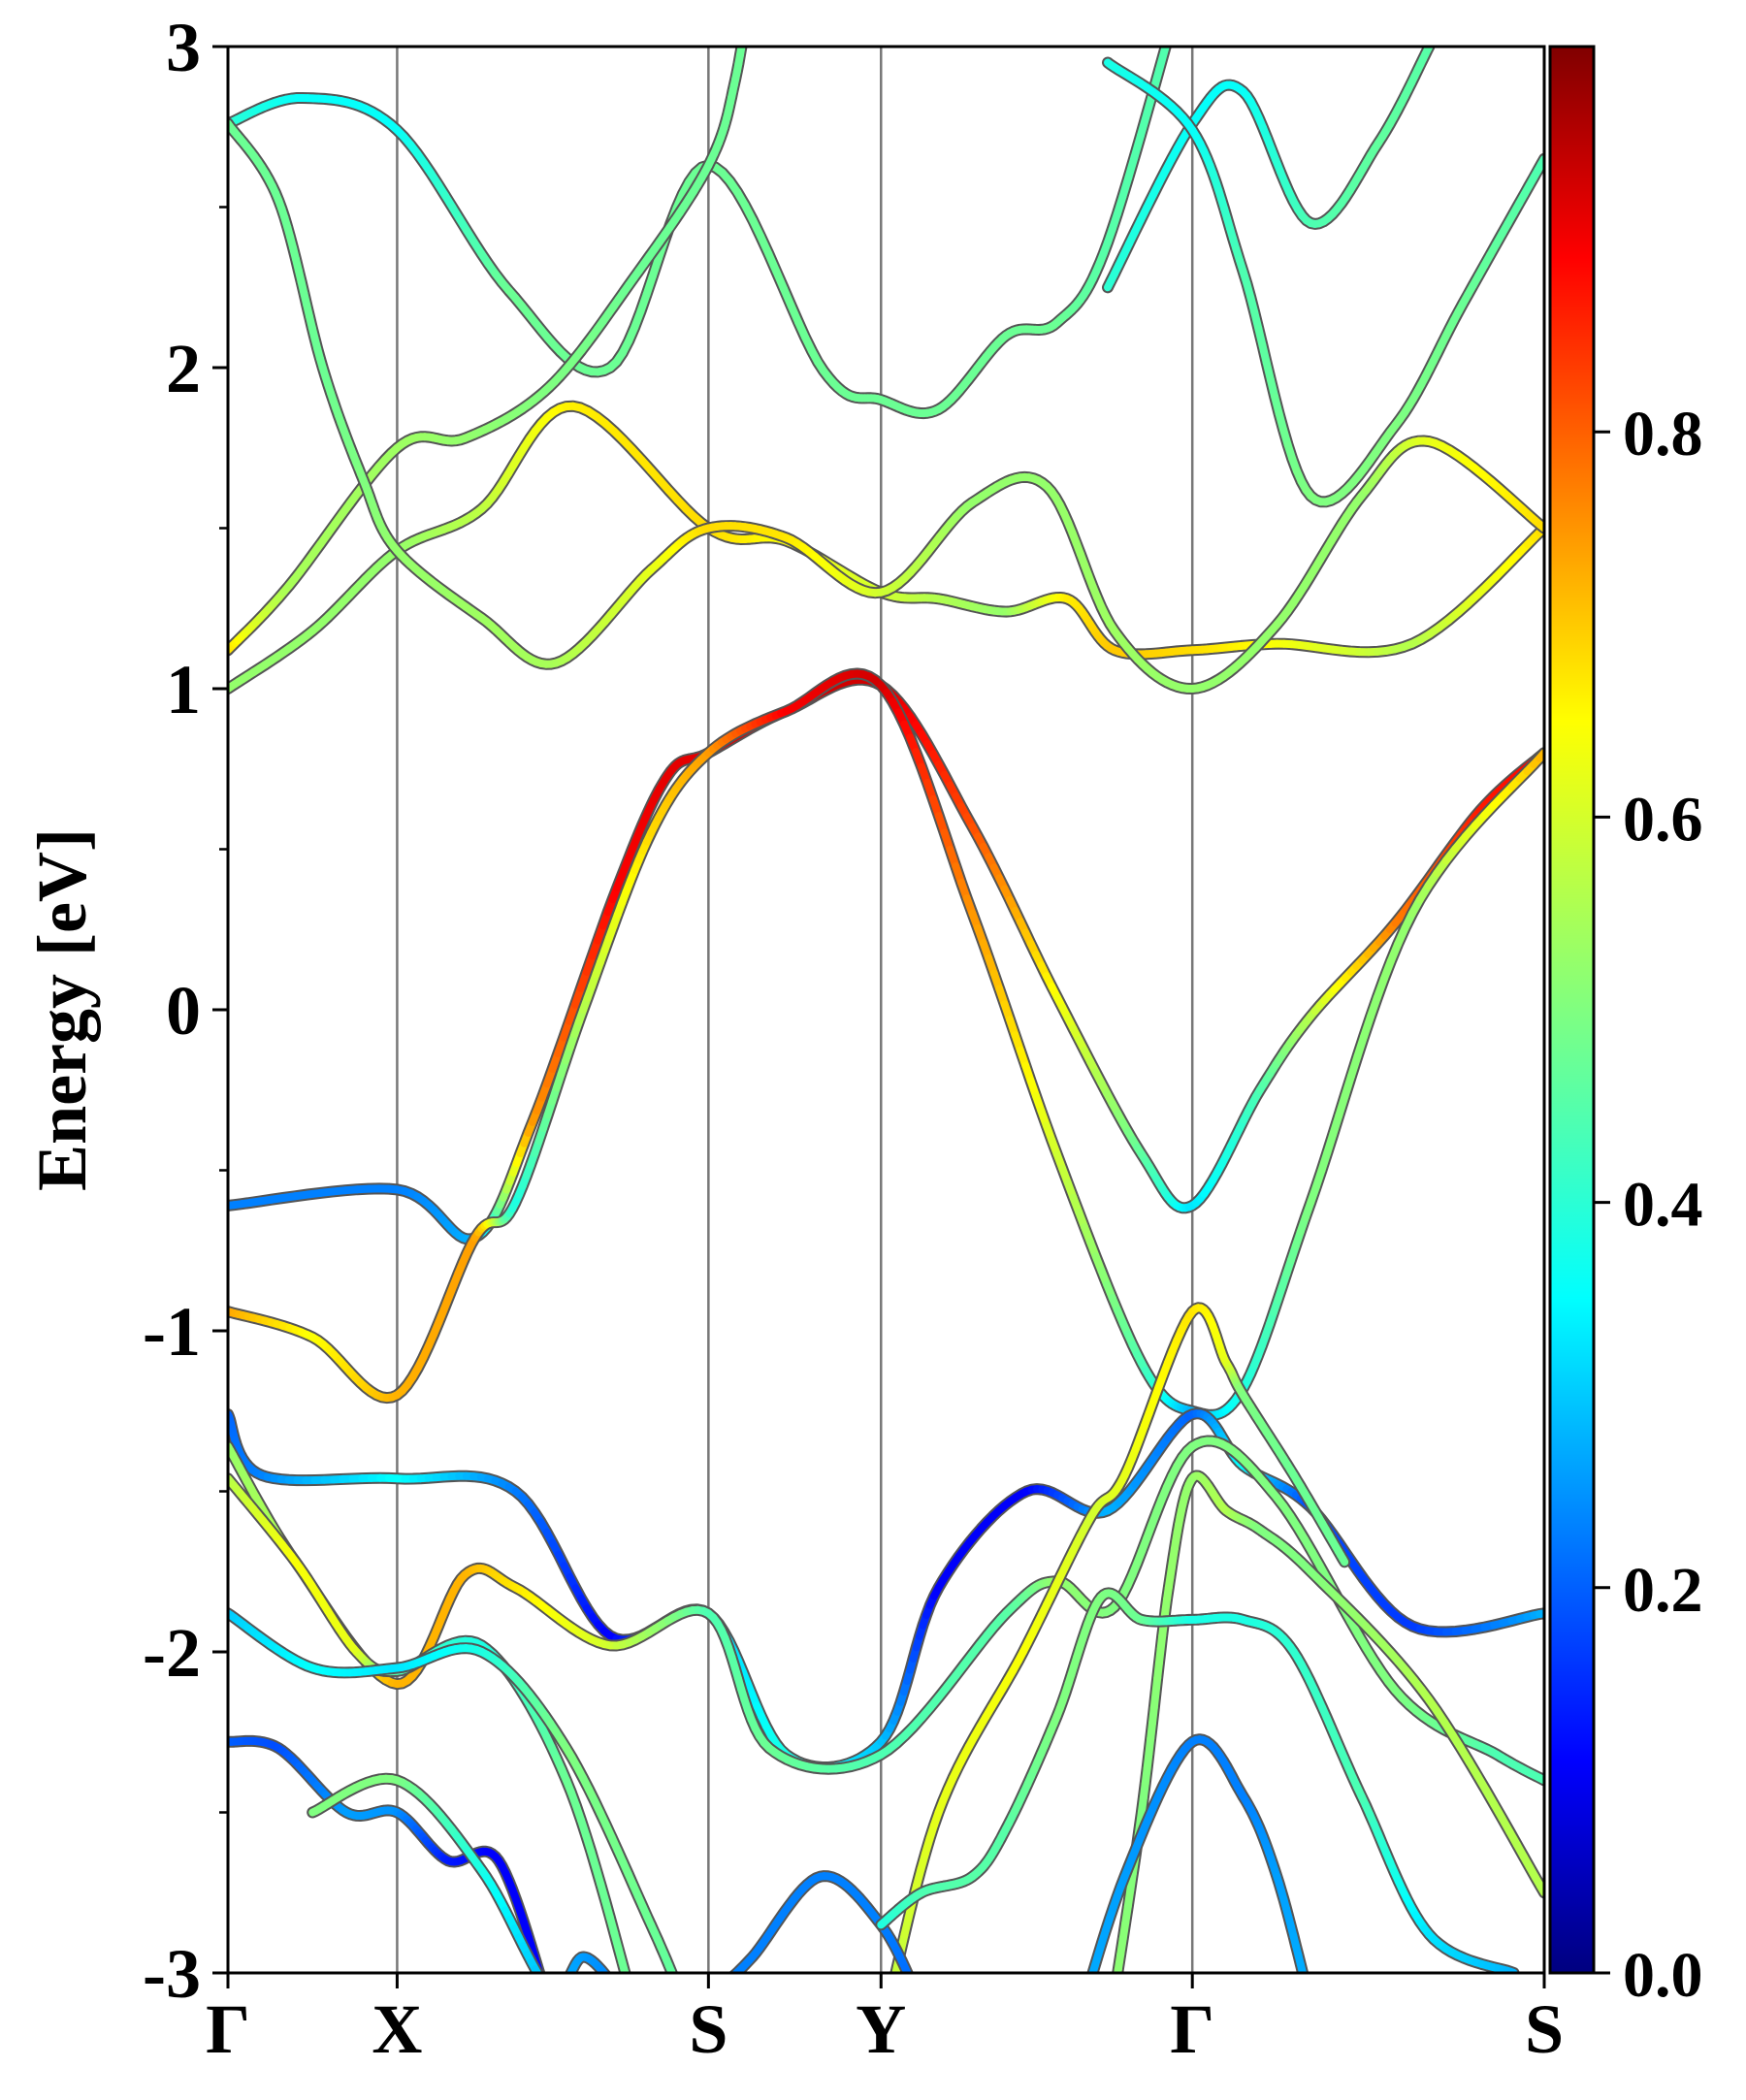  I want to click on y-tick-label: -2, so click(172, 1653).